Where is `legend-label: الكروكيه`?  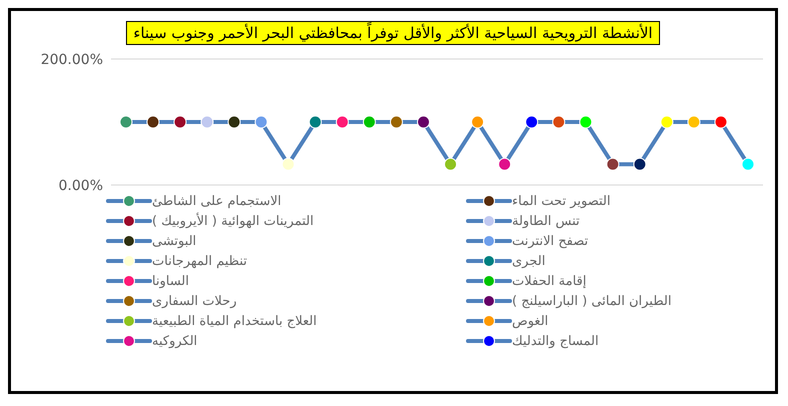
legend-label: الكروكيه is located at coordinates (175, 341).